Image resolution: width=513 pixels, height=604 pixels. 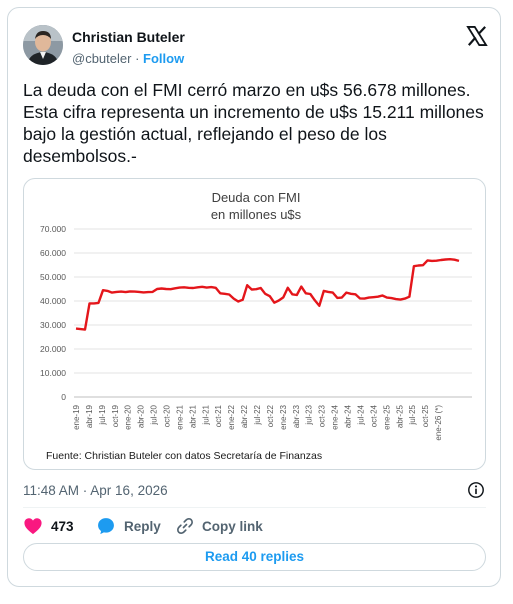 I want to click on follow-button: Follow, so click(x=164, y=58).